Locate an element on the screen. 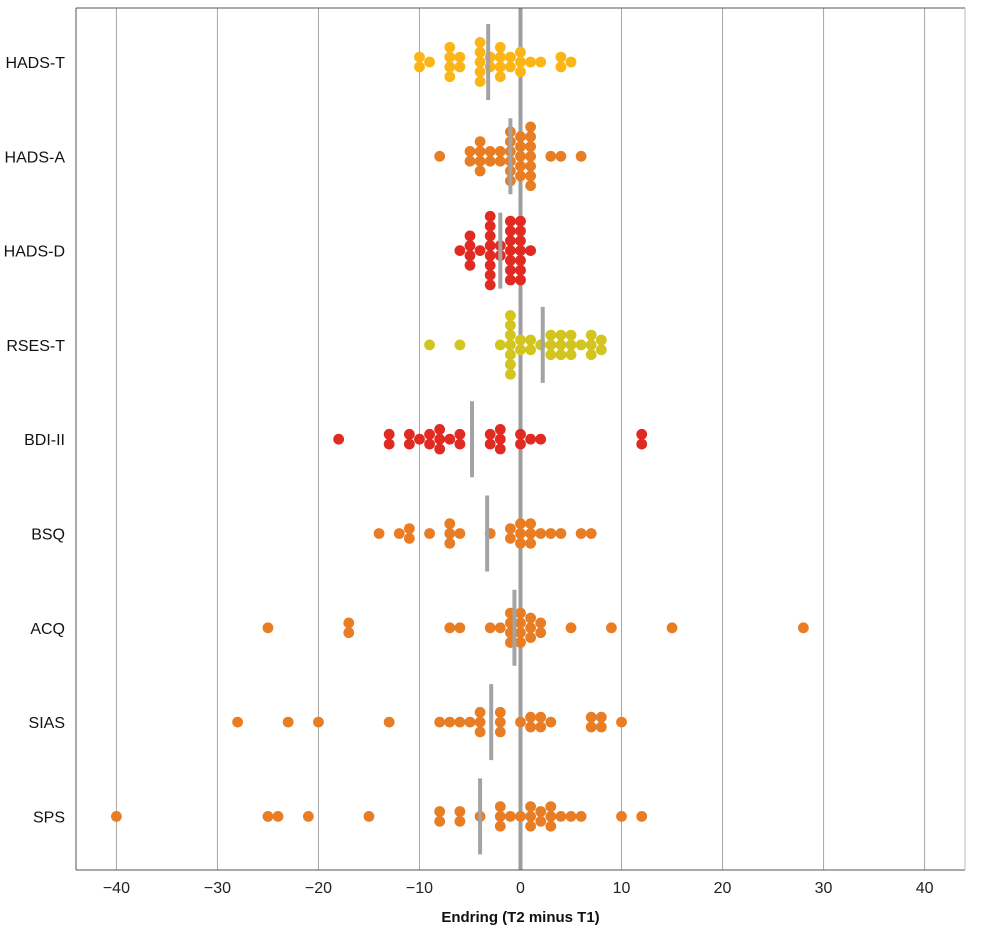 Image resolution: width=986 pixels, height=940 pixels. category-label: SPS is located at coordinates (49, 817).